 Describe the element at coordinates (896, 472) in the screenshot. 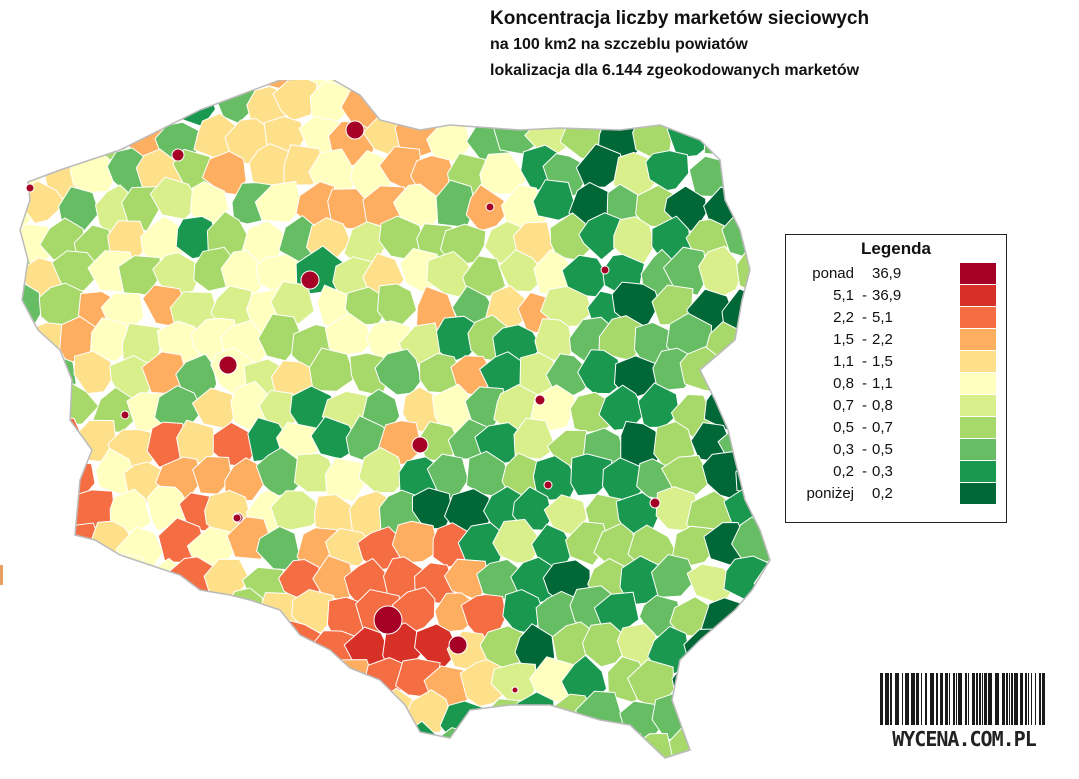

I see `legend-item: 0,2-0,3` at that location.